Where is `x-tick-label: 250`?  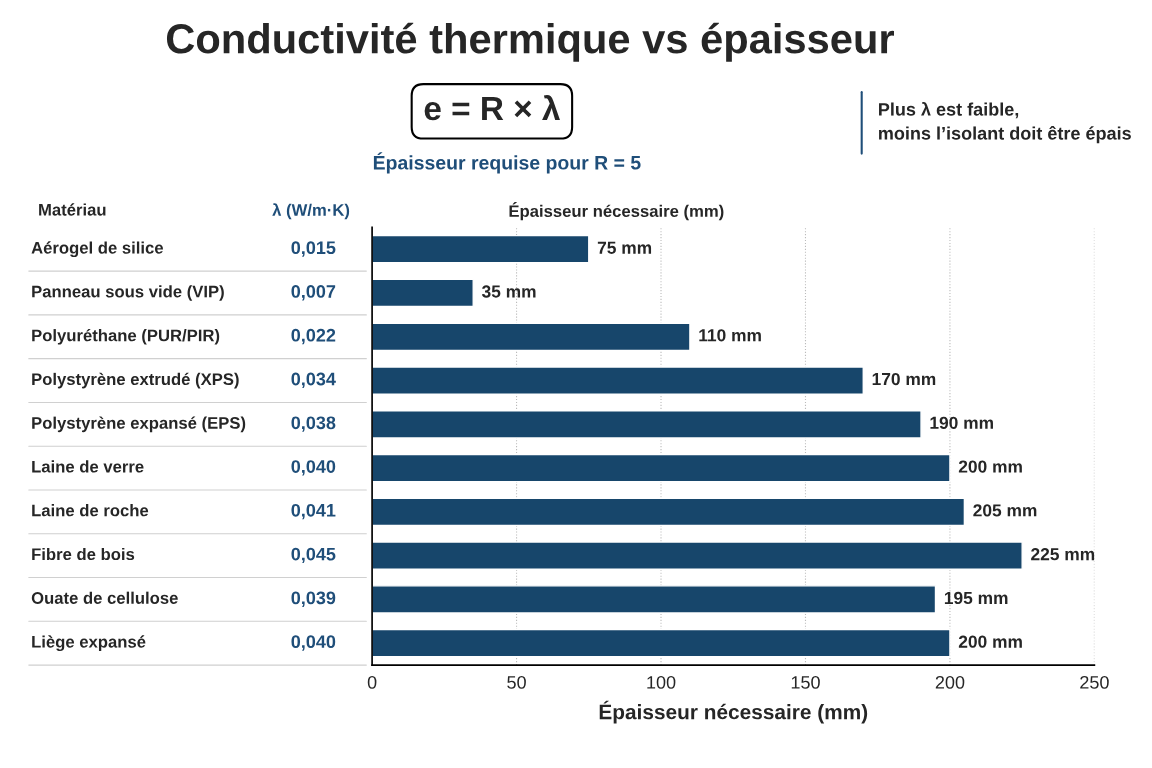
x-tick-label: 250 is located at coordinates (1094, 682).